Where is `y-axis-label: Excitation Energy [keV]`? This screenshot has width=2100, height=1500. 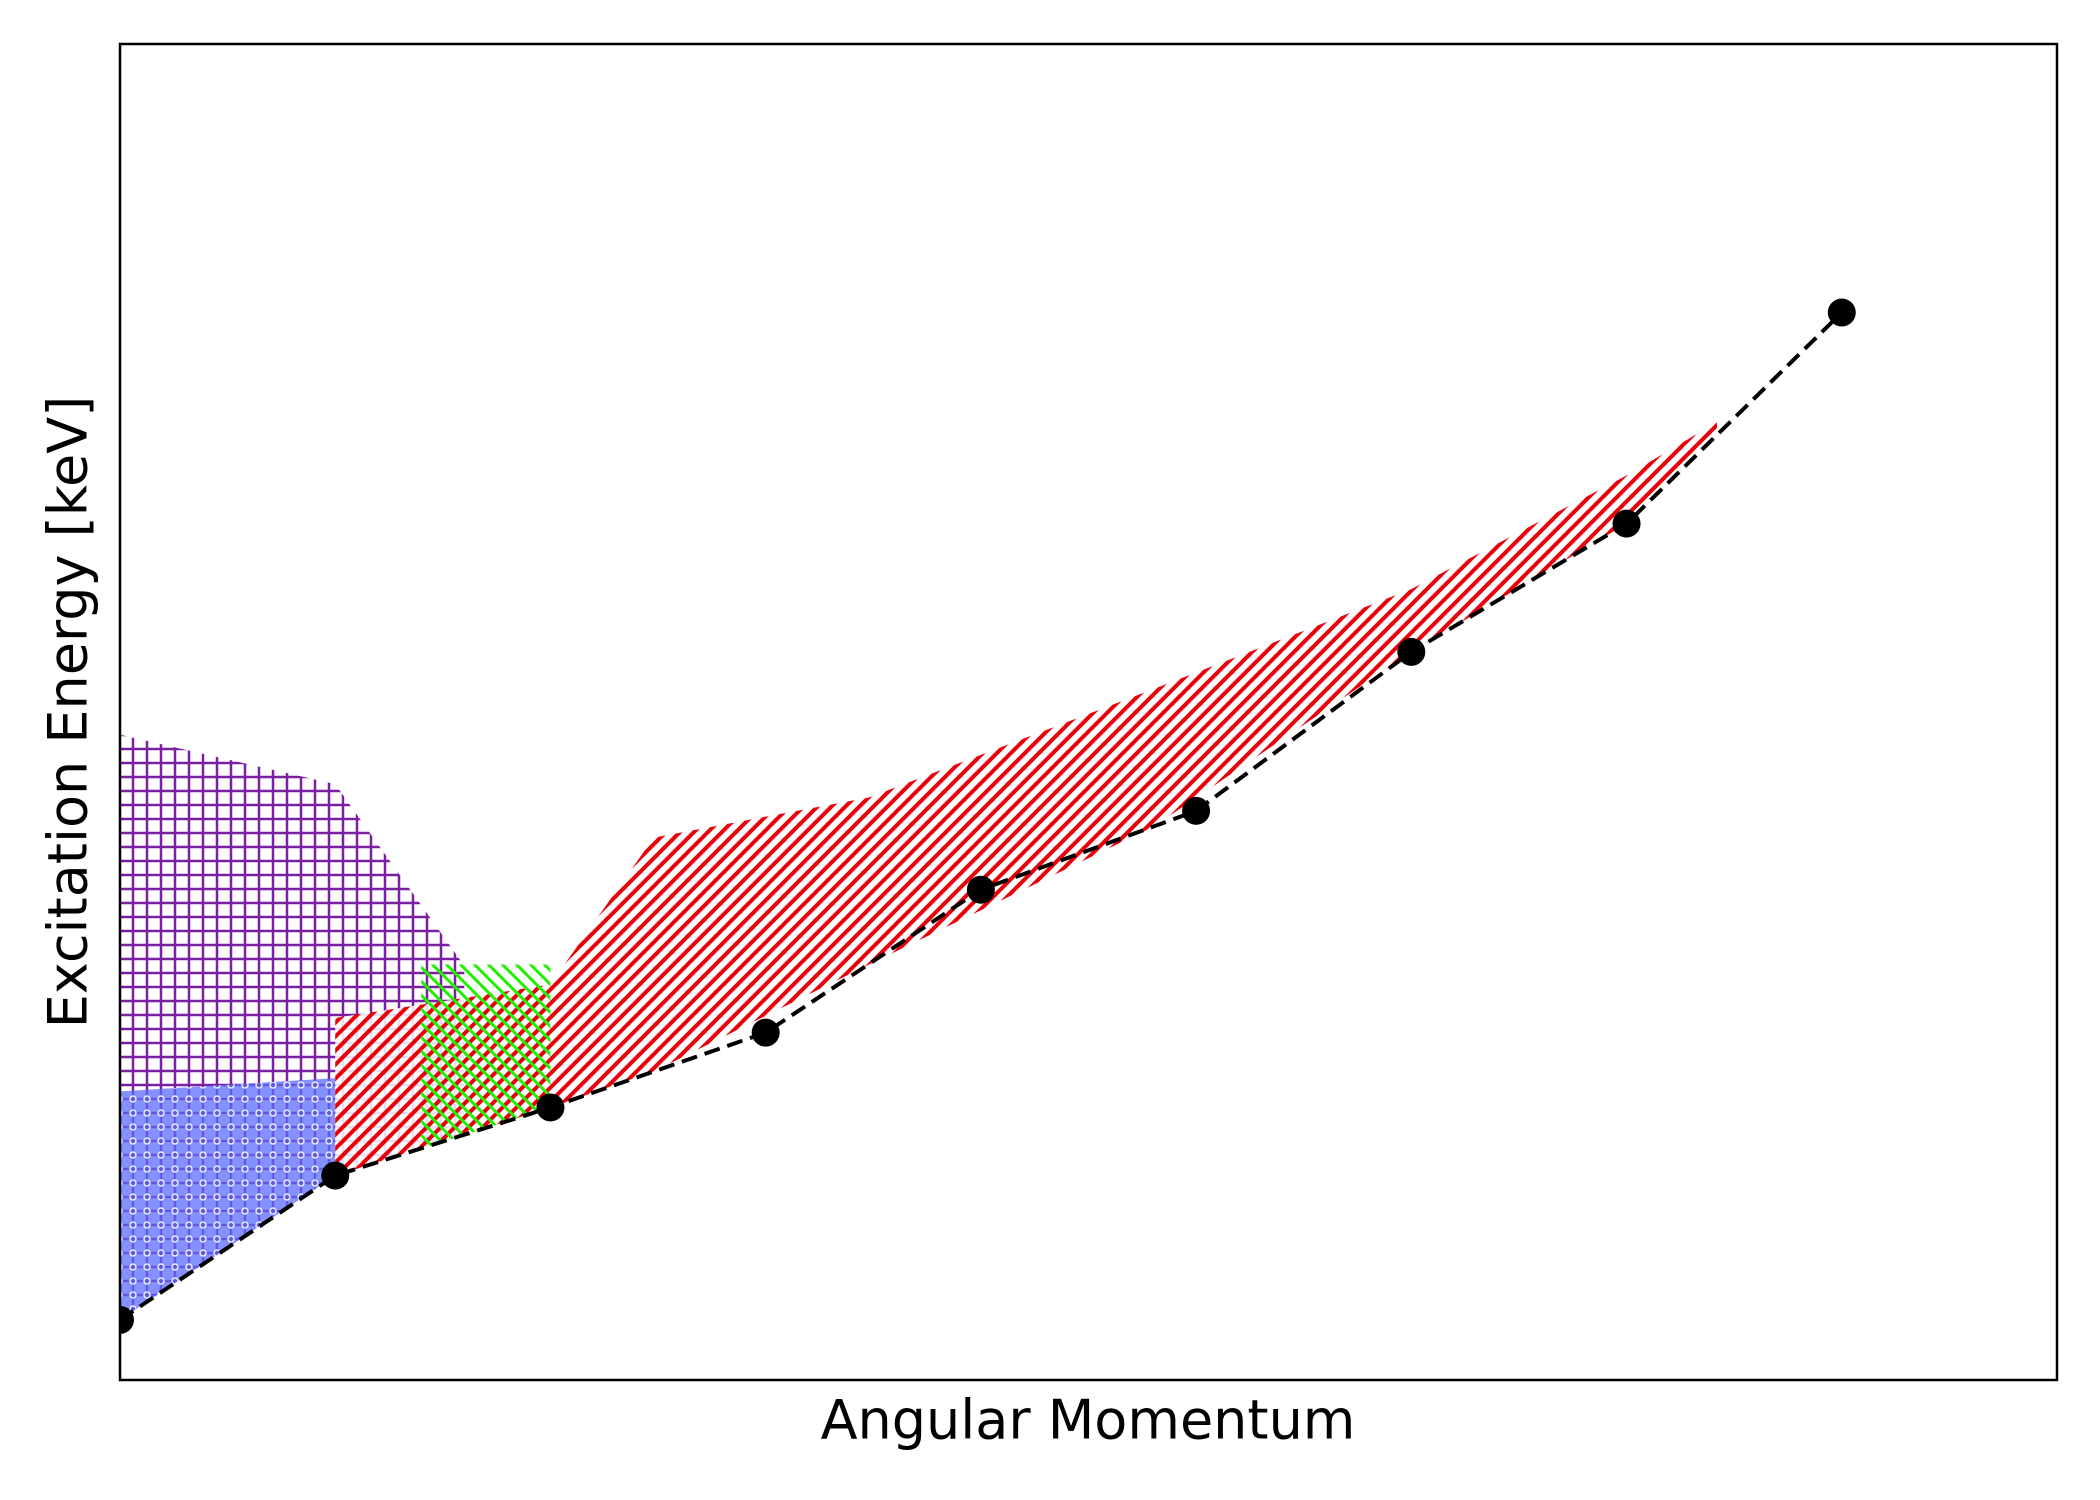
y-axis-label: Excitation Energy [keV] is located at coordinates (68, 712).